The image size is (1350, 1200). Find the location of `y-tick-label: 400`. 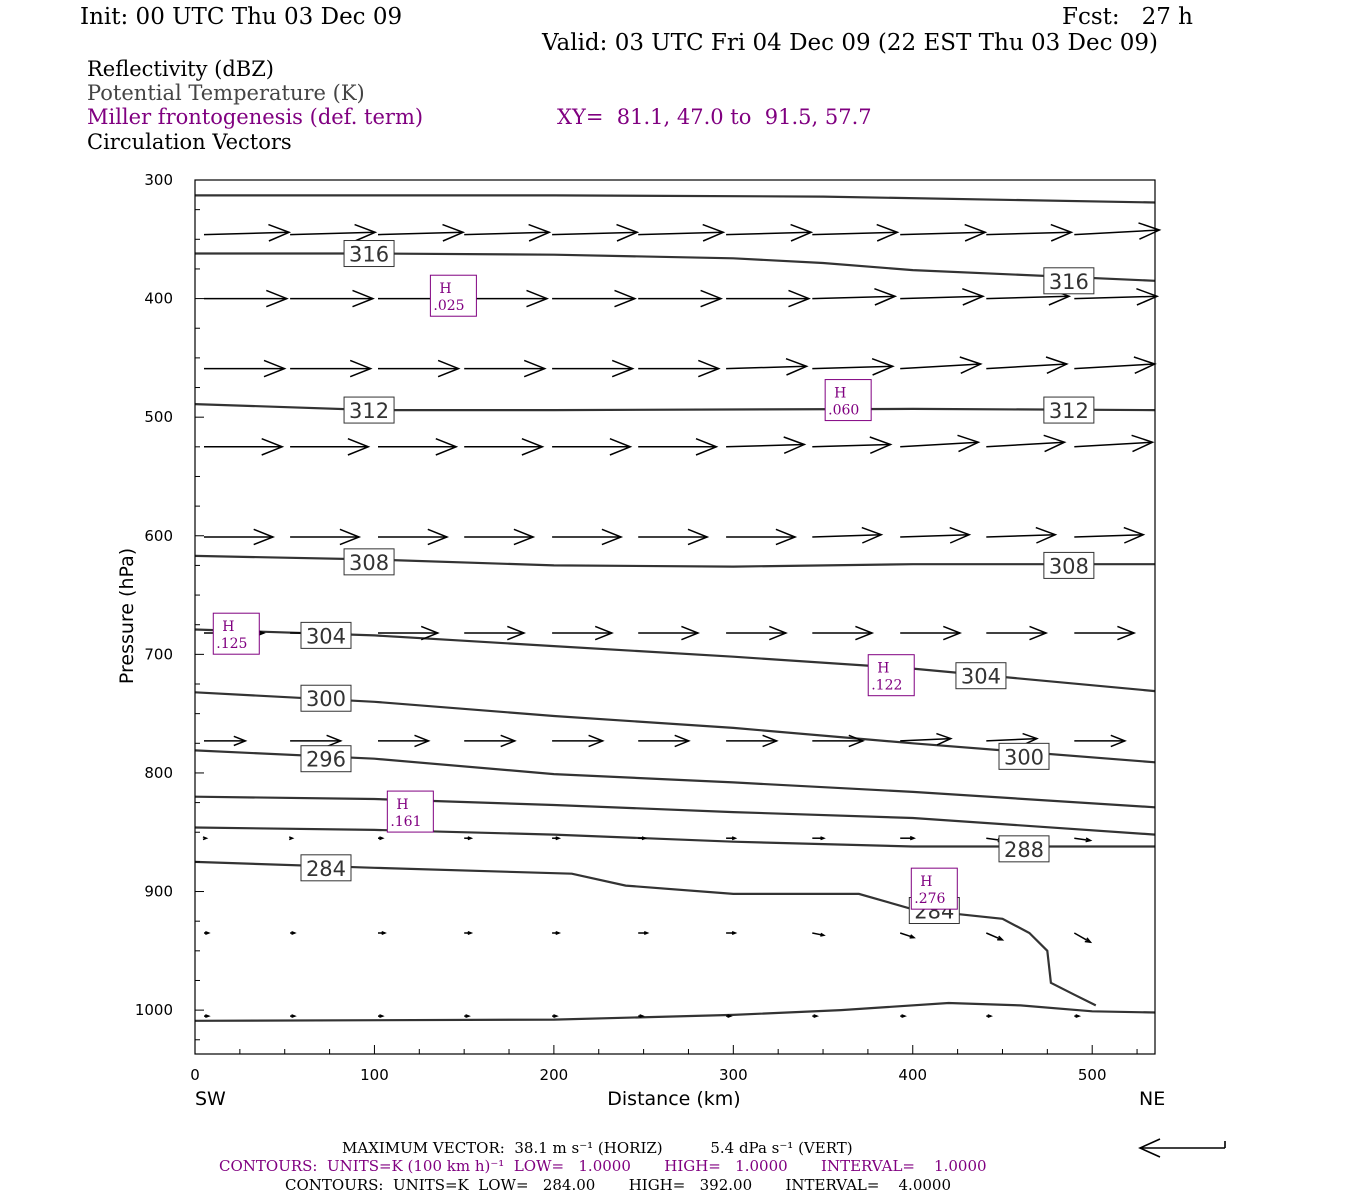

y-tick-label: 400 is located at coordinates (158, 299).